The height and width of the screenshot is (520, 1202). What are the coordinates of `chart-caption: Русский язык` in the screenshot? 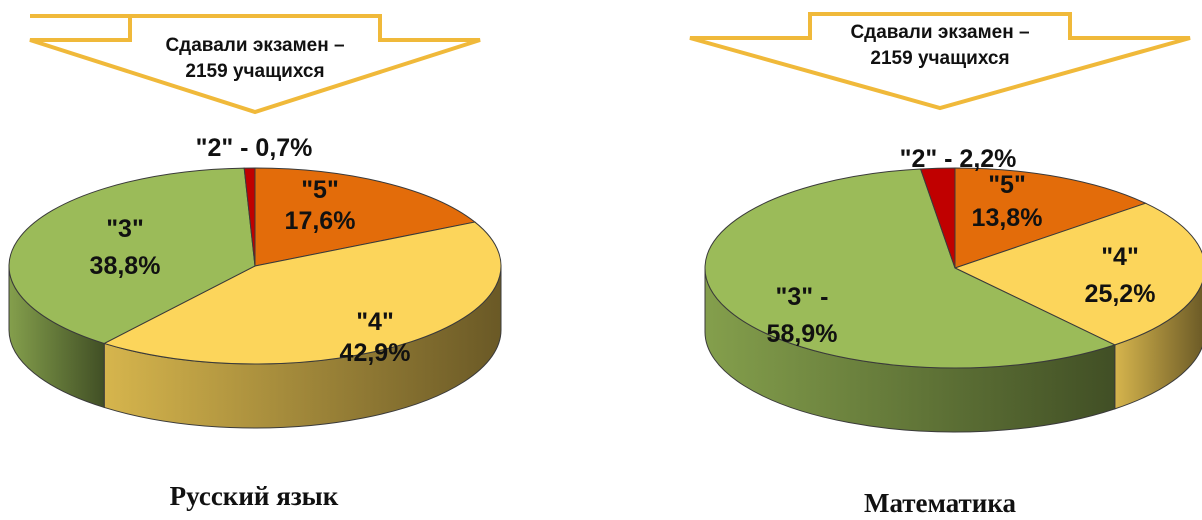 It's located at (254, 496).